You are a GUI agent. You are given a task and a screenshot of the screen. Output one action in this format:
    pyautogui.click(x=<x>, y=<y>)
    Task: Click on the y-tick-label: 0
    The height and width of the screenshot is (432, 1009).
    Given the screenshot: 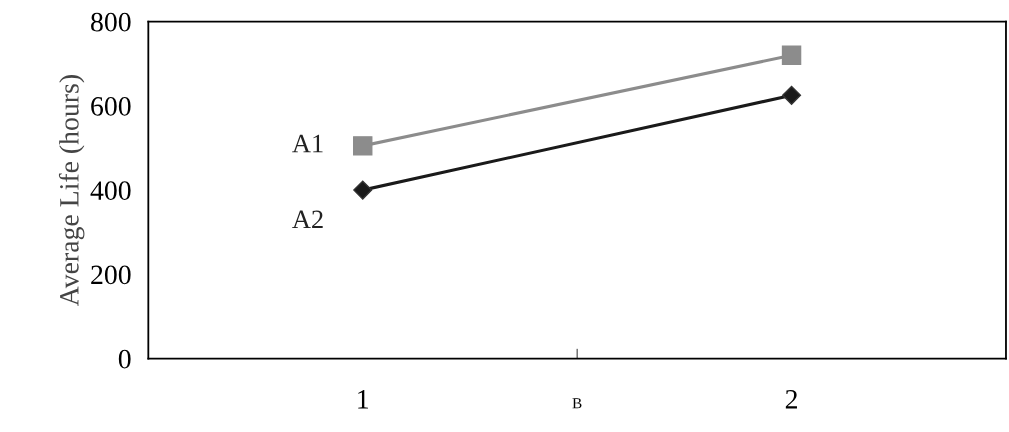 What is the action you would take?
    pyautogui.click(x=124, y=359)
    